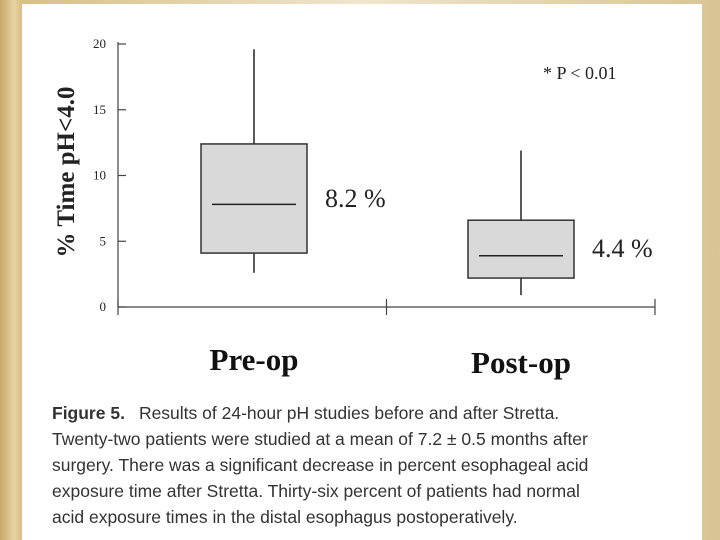  I want to click on x-tick-label: Post-op, so click(521, 362).